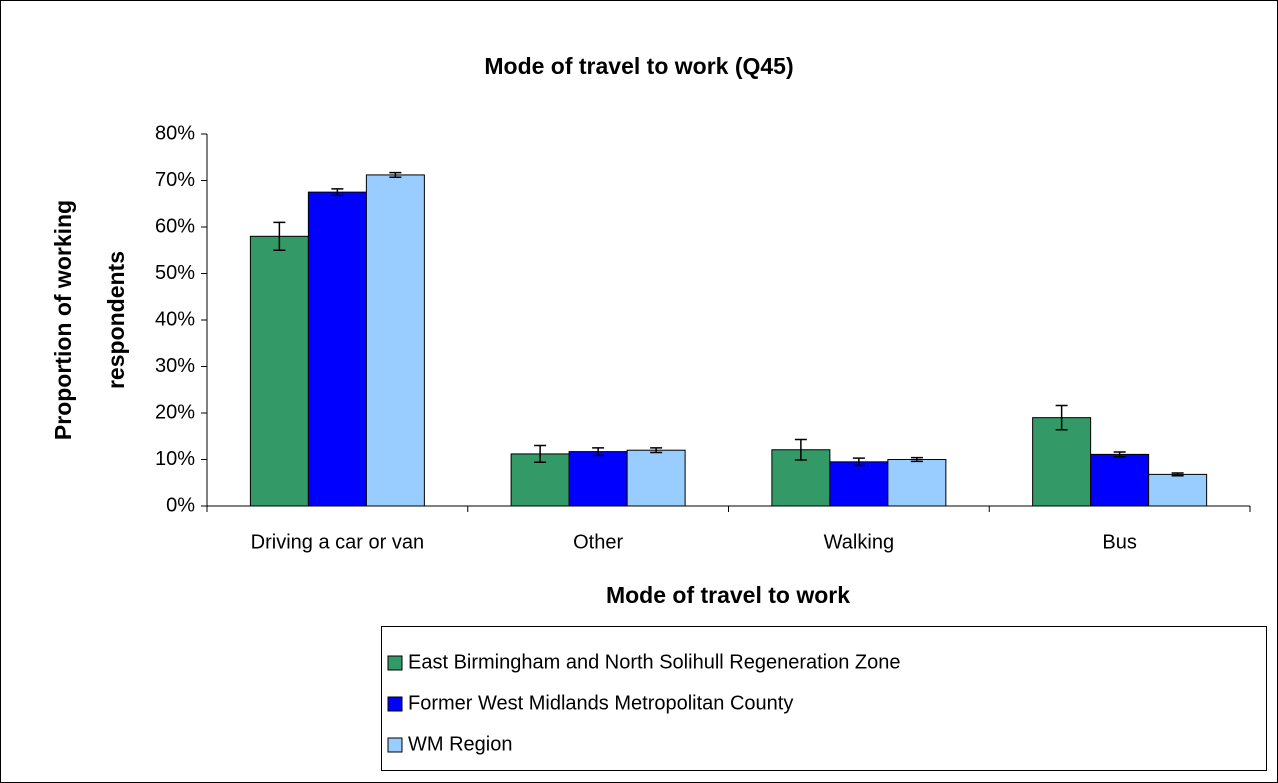  Describe the element at coordinates (859, 542) in the screenshot. I see `x-tick-label: Walking` at that location.